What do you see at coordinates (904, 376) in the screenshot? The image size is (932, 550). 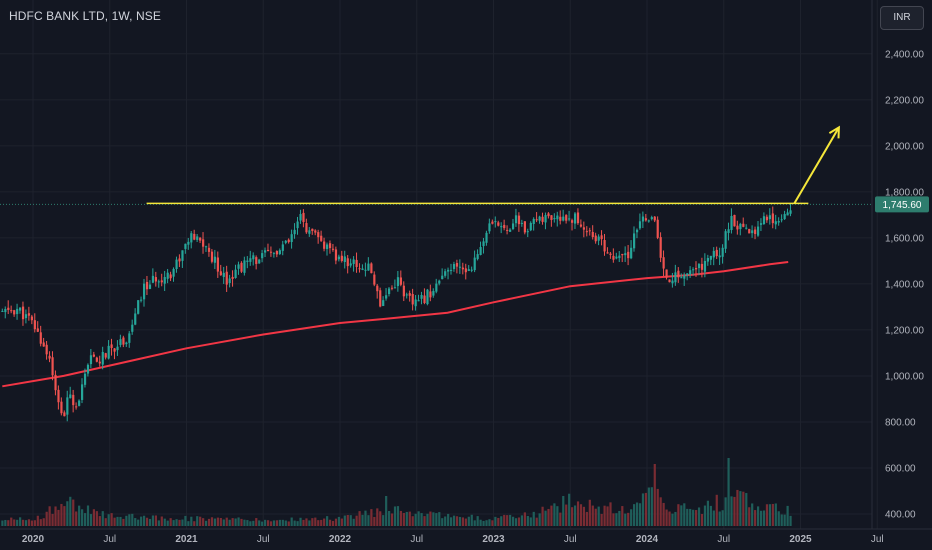 I see `price-tick-label: 1,000.00` at bounding box center [904, 376].